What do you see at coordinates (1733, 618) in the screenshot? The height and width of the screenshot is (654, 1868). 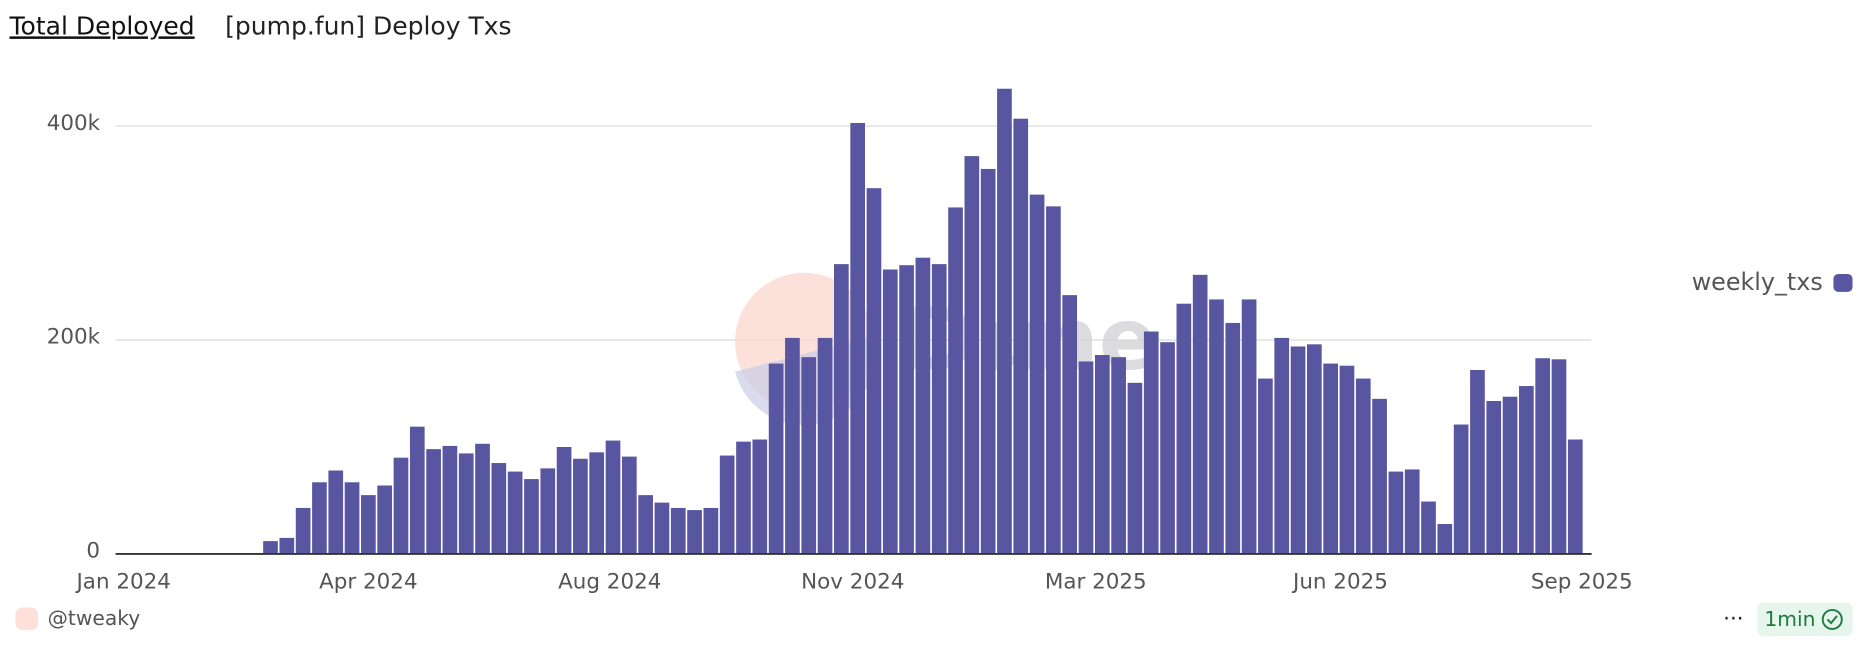 I see `more-menu: ···` at bounding box center [1733, 618].